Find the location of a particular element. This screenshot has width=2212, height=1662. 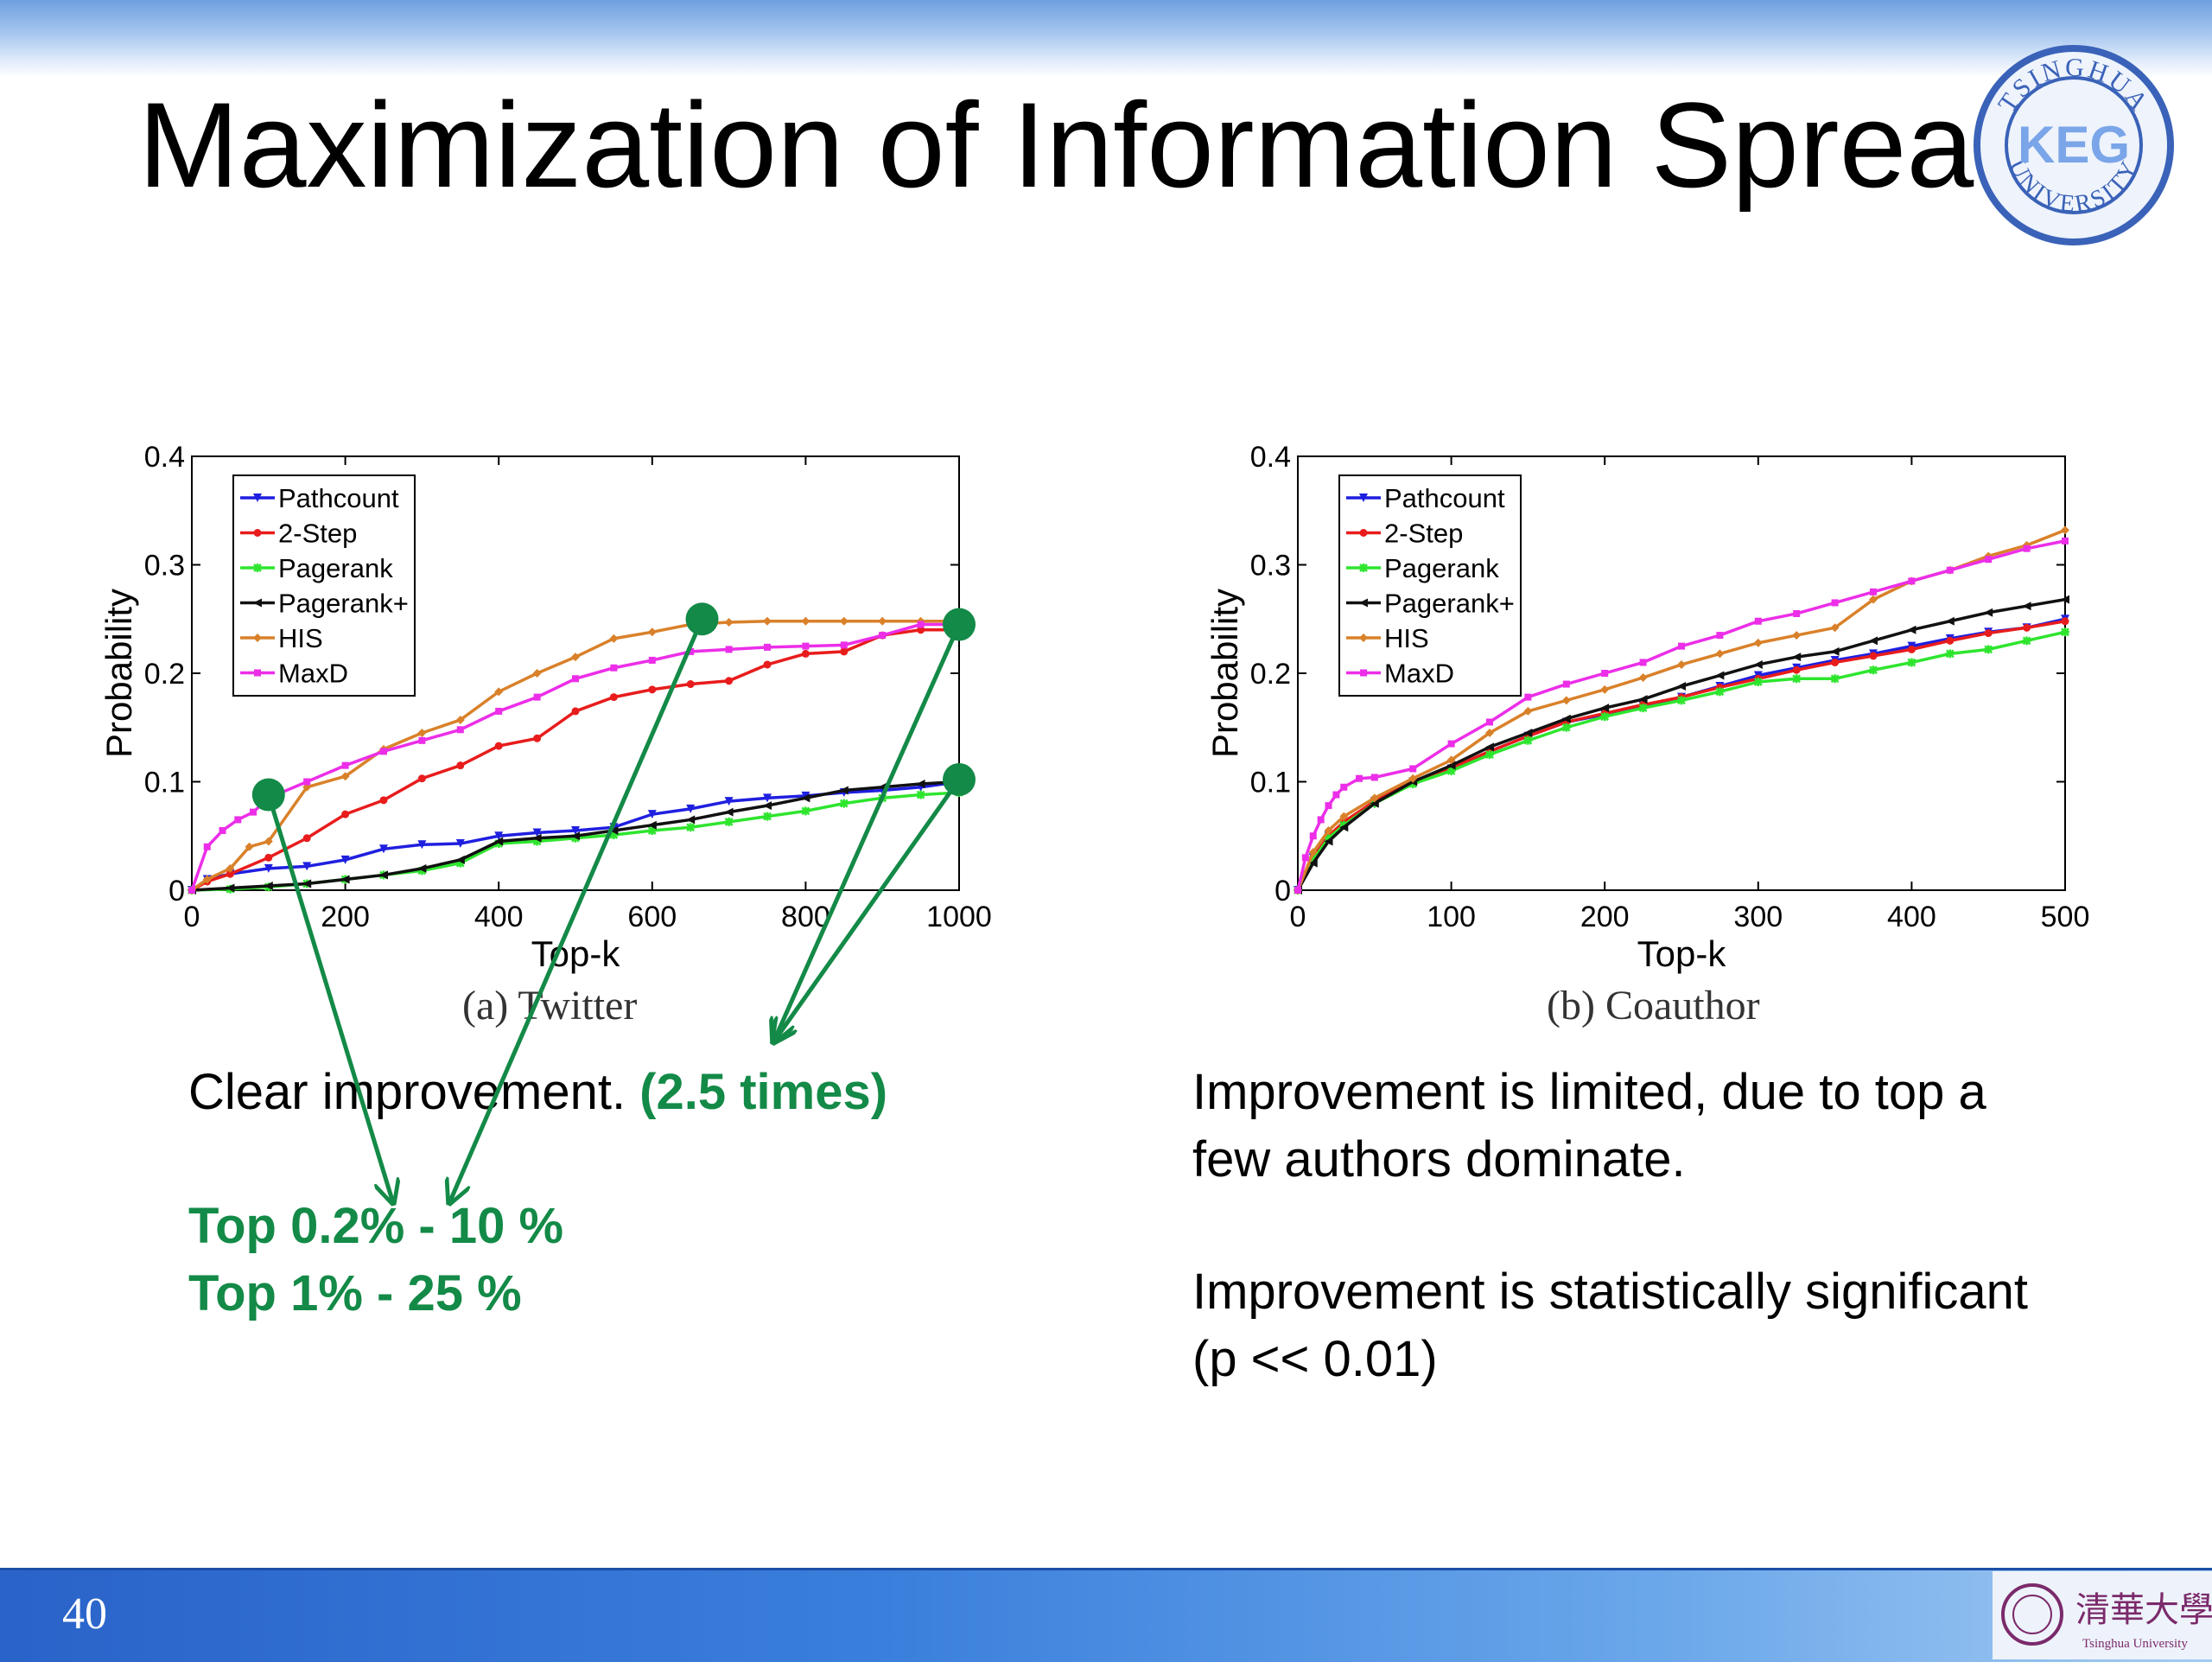

caption-twitter: (a) Twitter is located at coordinates (550, 1005).